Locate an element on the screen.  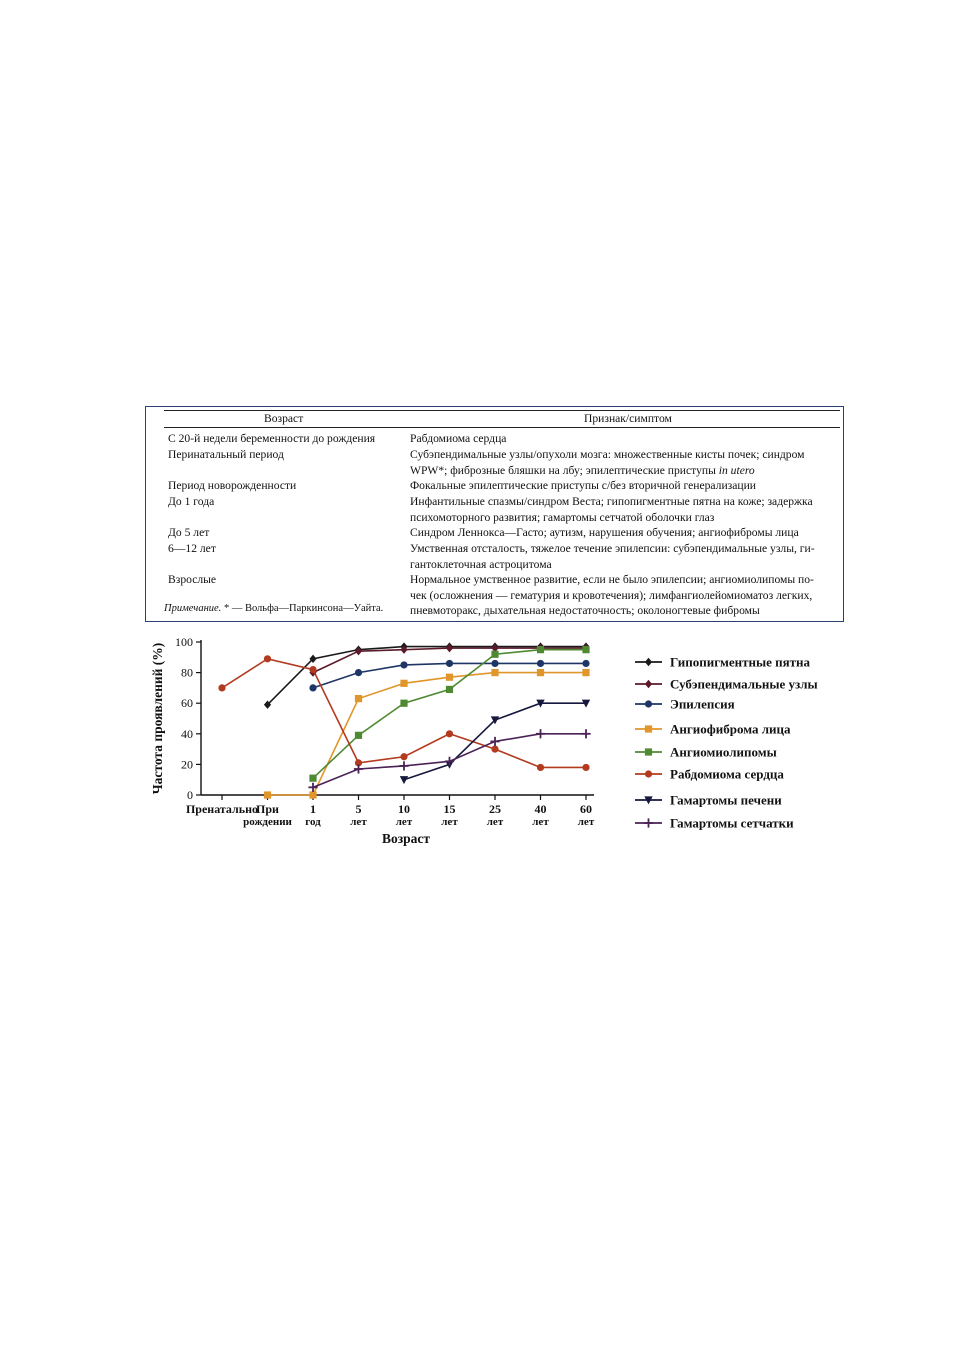
x-tick-label: 15 is located at coordinates (450, 809).